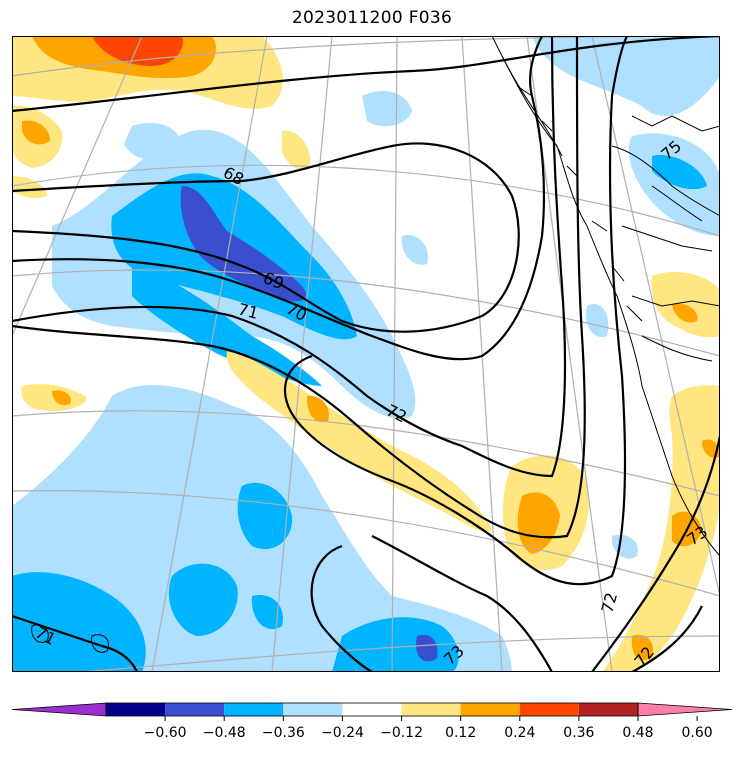 Image resolution: width=744 pixels, height=757 pixels. Describe the element at coordinates (224, 733) in the screenshot. I see `colorbar-tick-label: −0.48` at that location.